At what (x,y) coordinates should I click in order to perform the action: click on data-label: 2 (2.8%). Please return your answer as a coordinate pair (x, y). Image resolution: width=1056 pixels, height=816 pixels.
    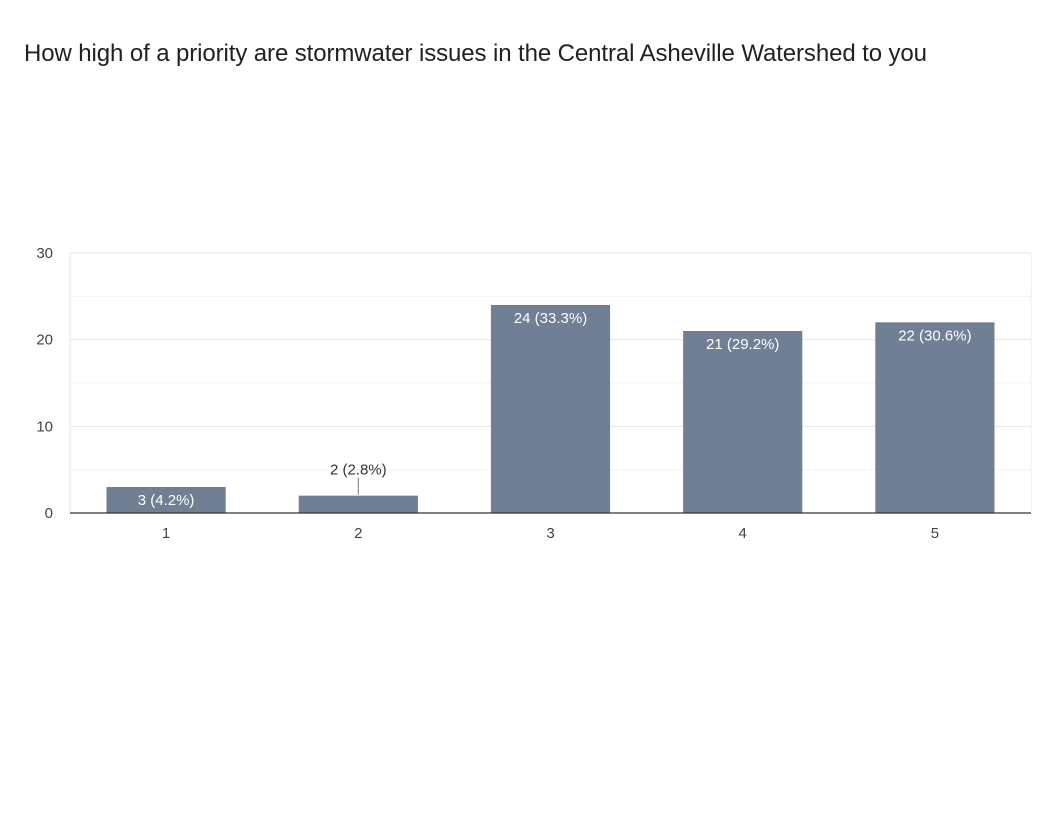
    Looking at the image, I should click on (358, 470).